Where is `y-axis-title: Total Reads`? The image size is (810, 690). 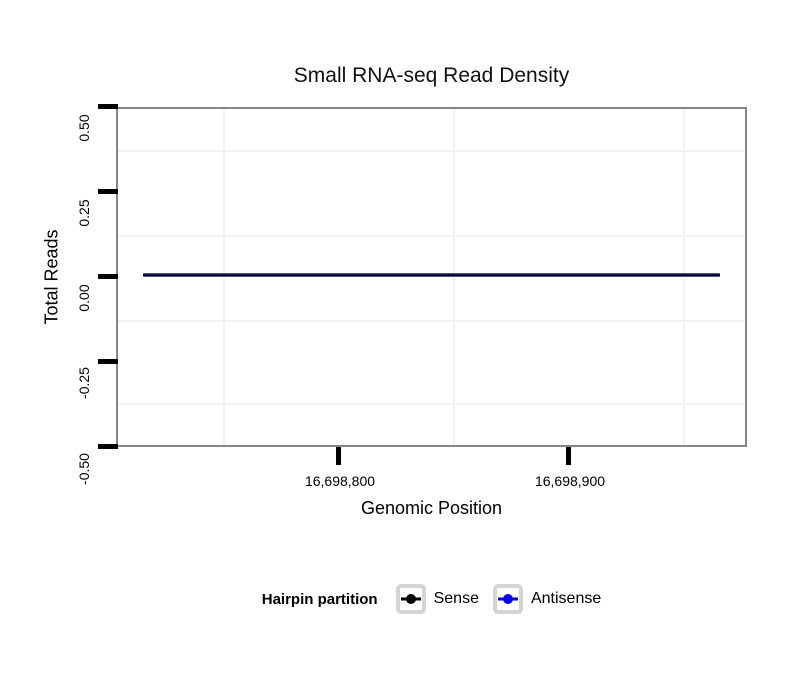 y-axis-title: Total Reads is located at coordinates (51, 277).